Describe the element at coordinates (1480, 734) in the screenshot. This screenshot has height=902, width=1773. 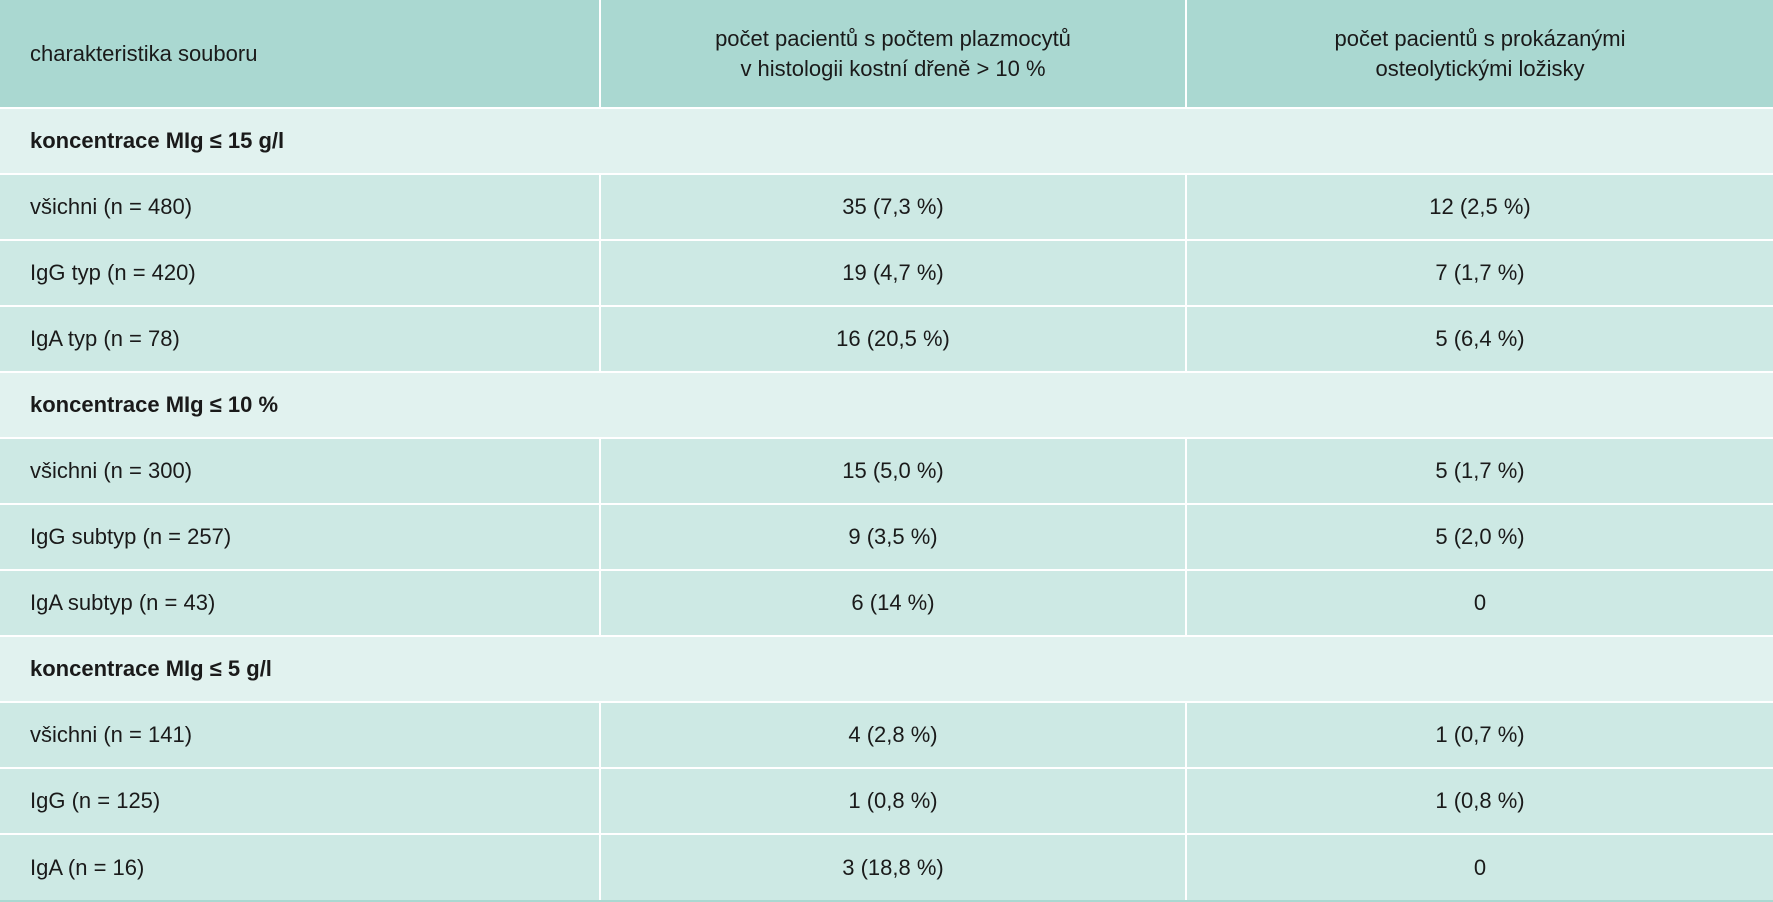
I see `row-osteo-value: 1 (0,7 %)` at that location.